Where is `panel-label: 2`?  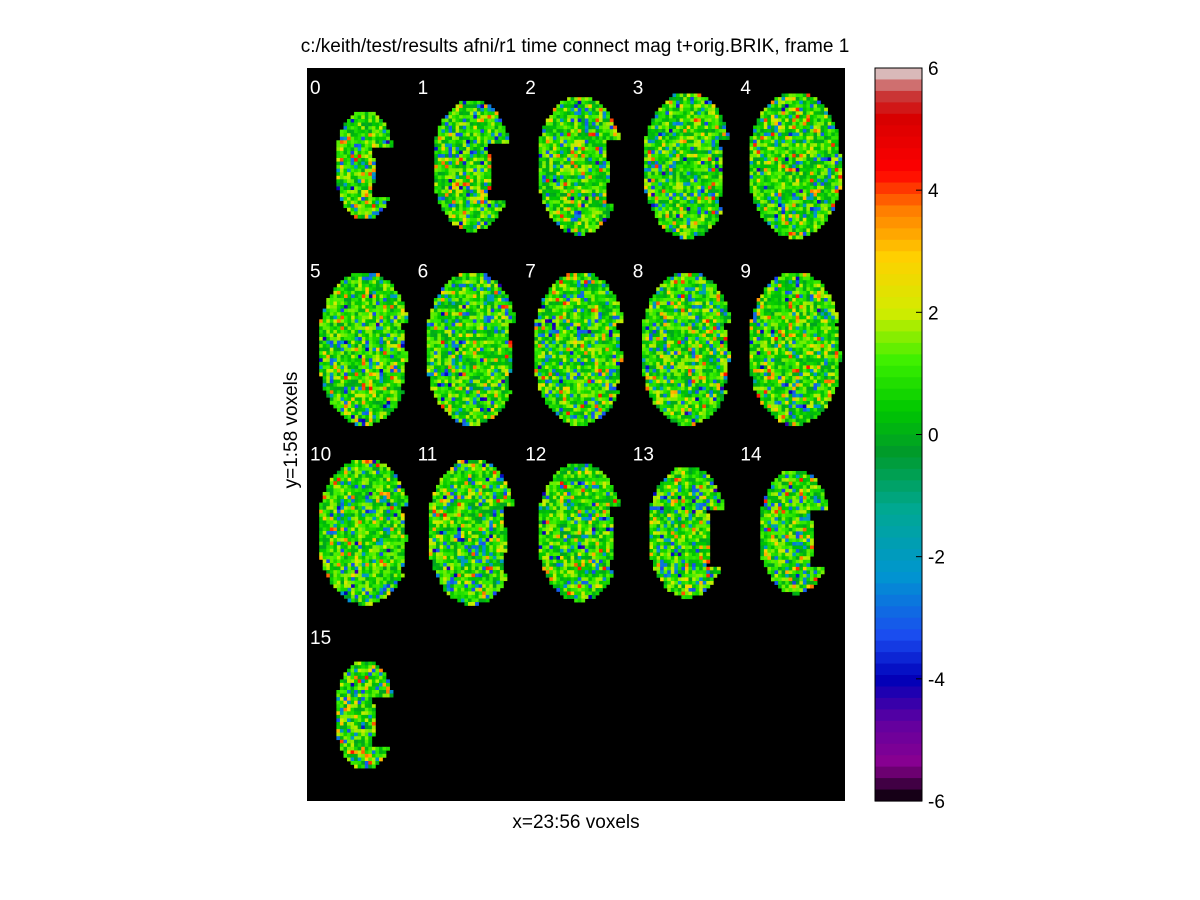 panel-label: 2 is located at coordinates (530, 88).